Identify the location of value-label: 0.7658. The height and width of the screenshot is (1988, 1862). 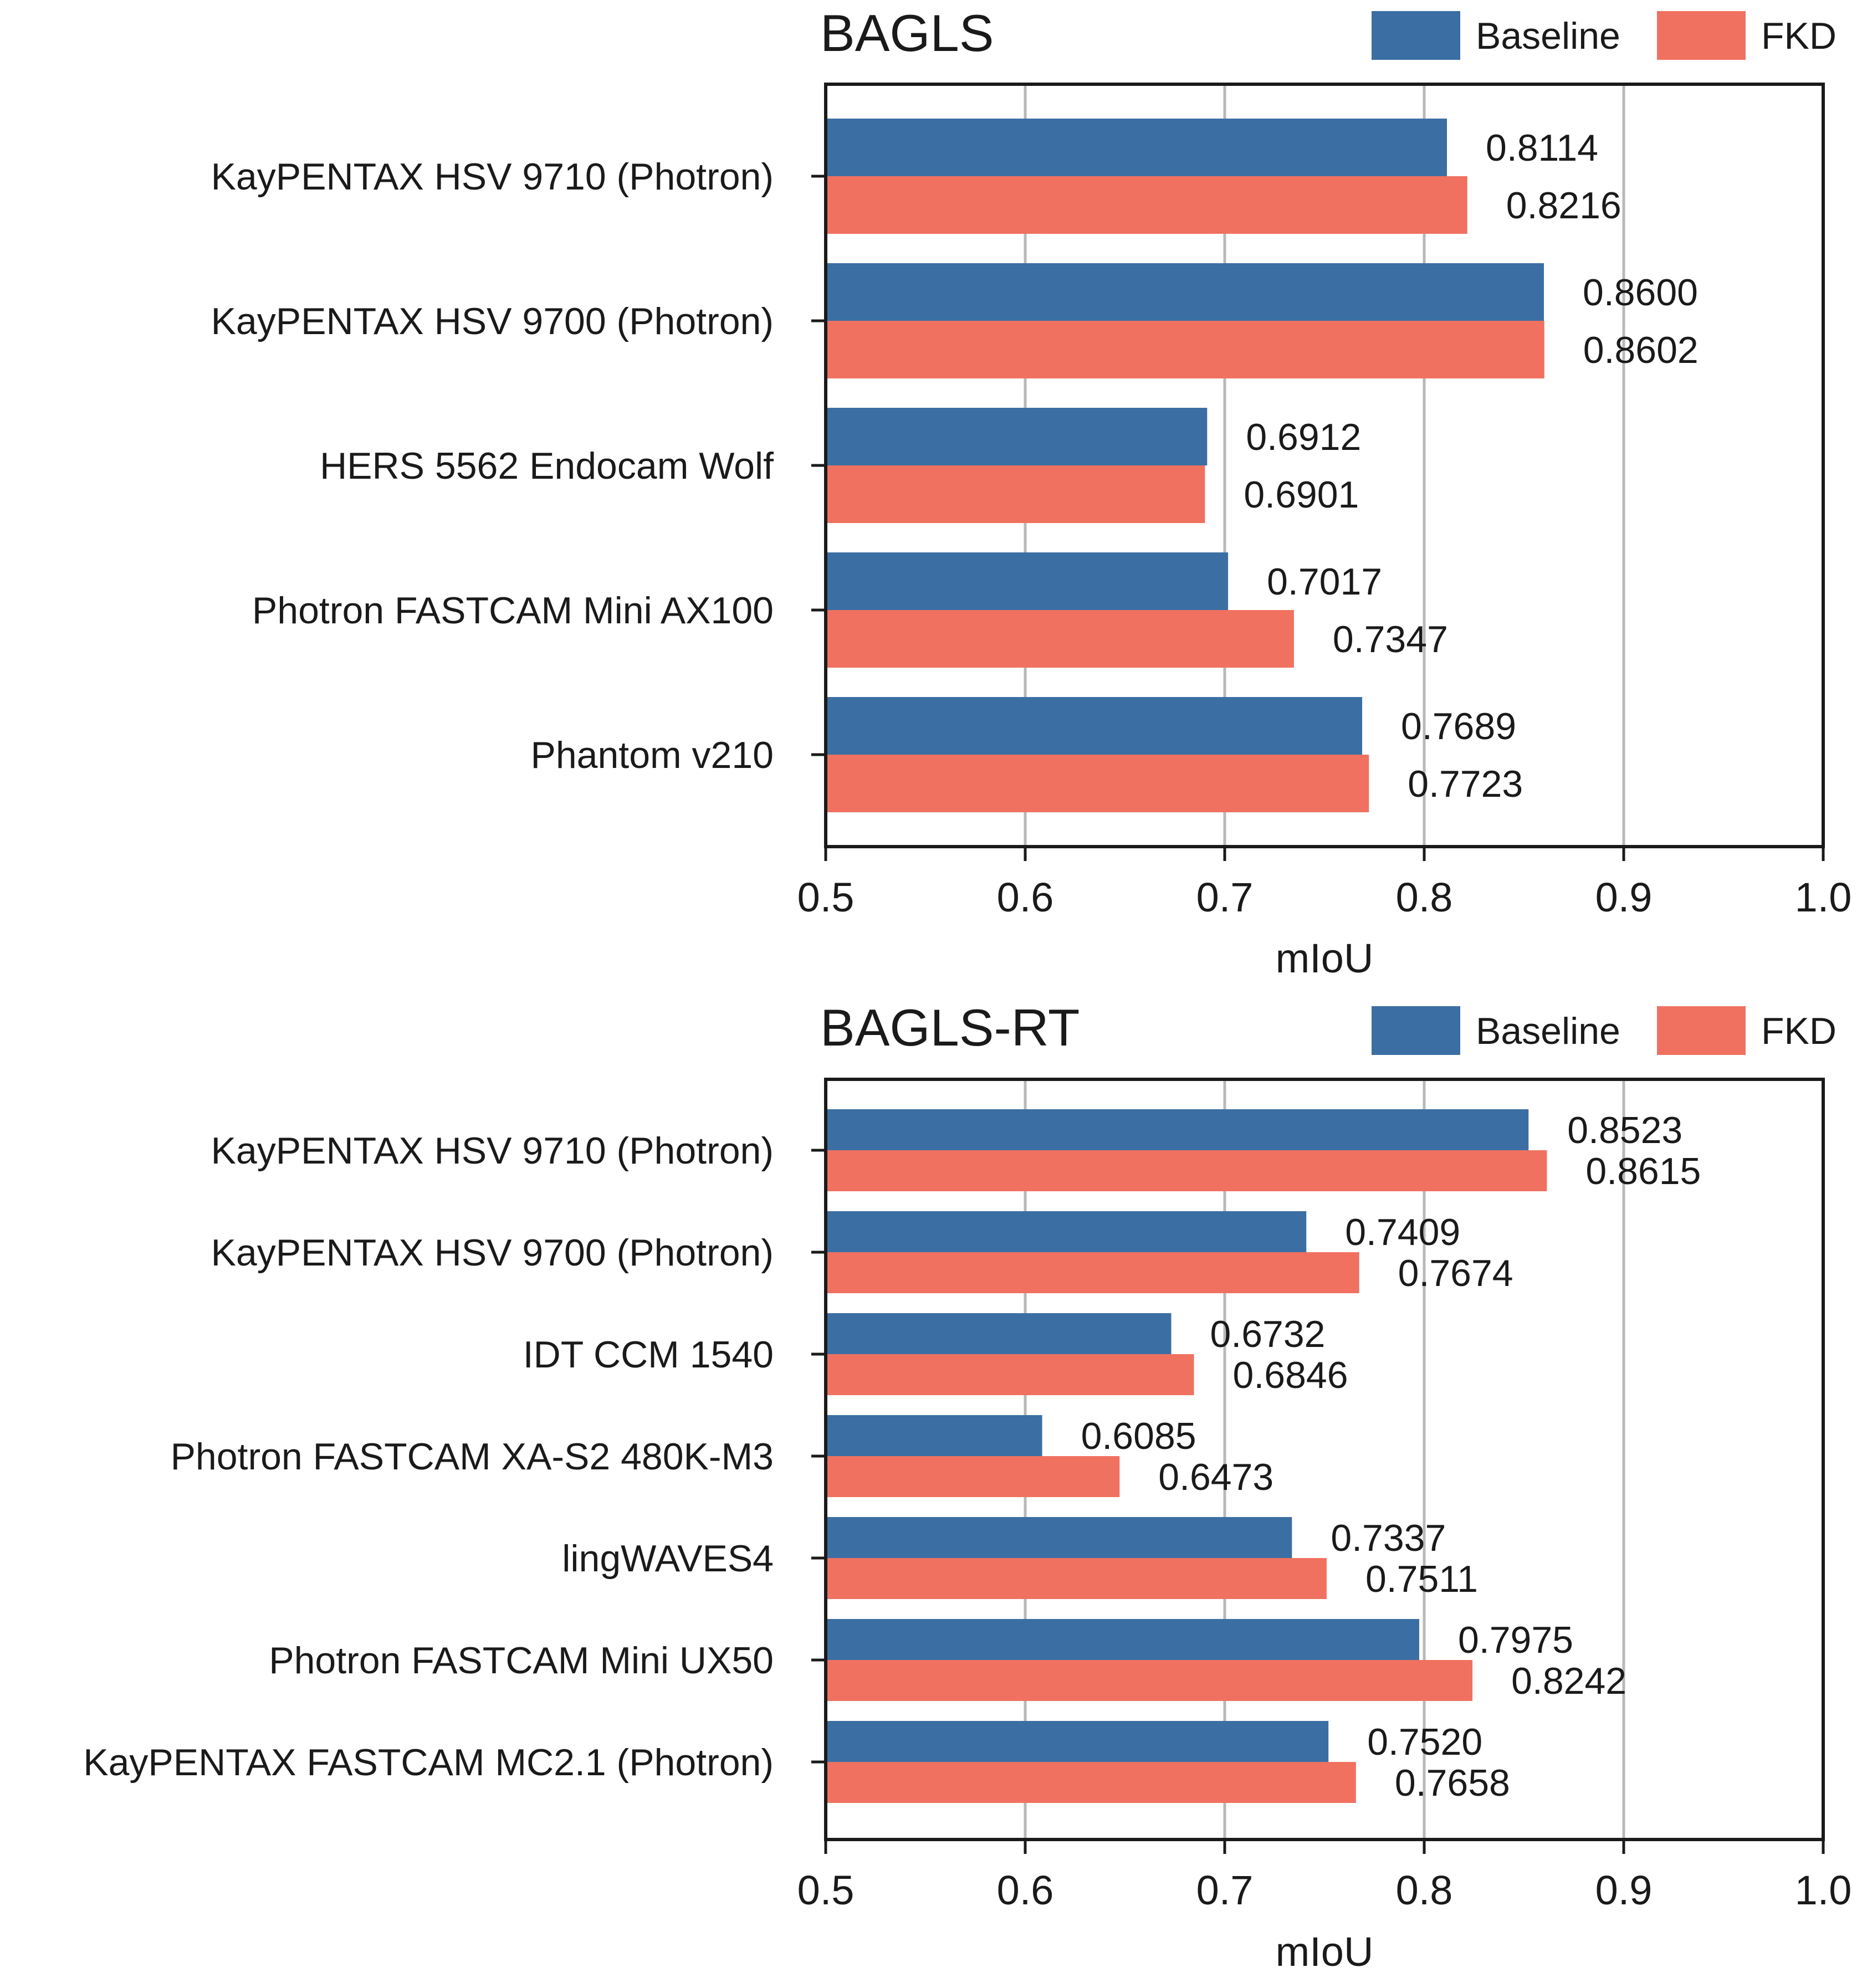
(1452, 1783).